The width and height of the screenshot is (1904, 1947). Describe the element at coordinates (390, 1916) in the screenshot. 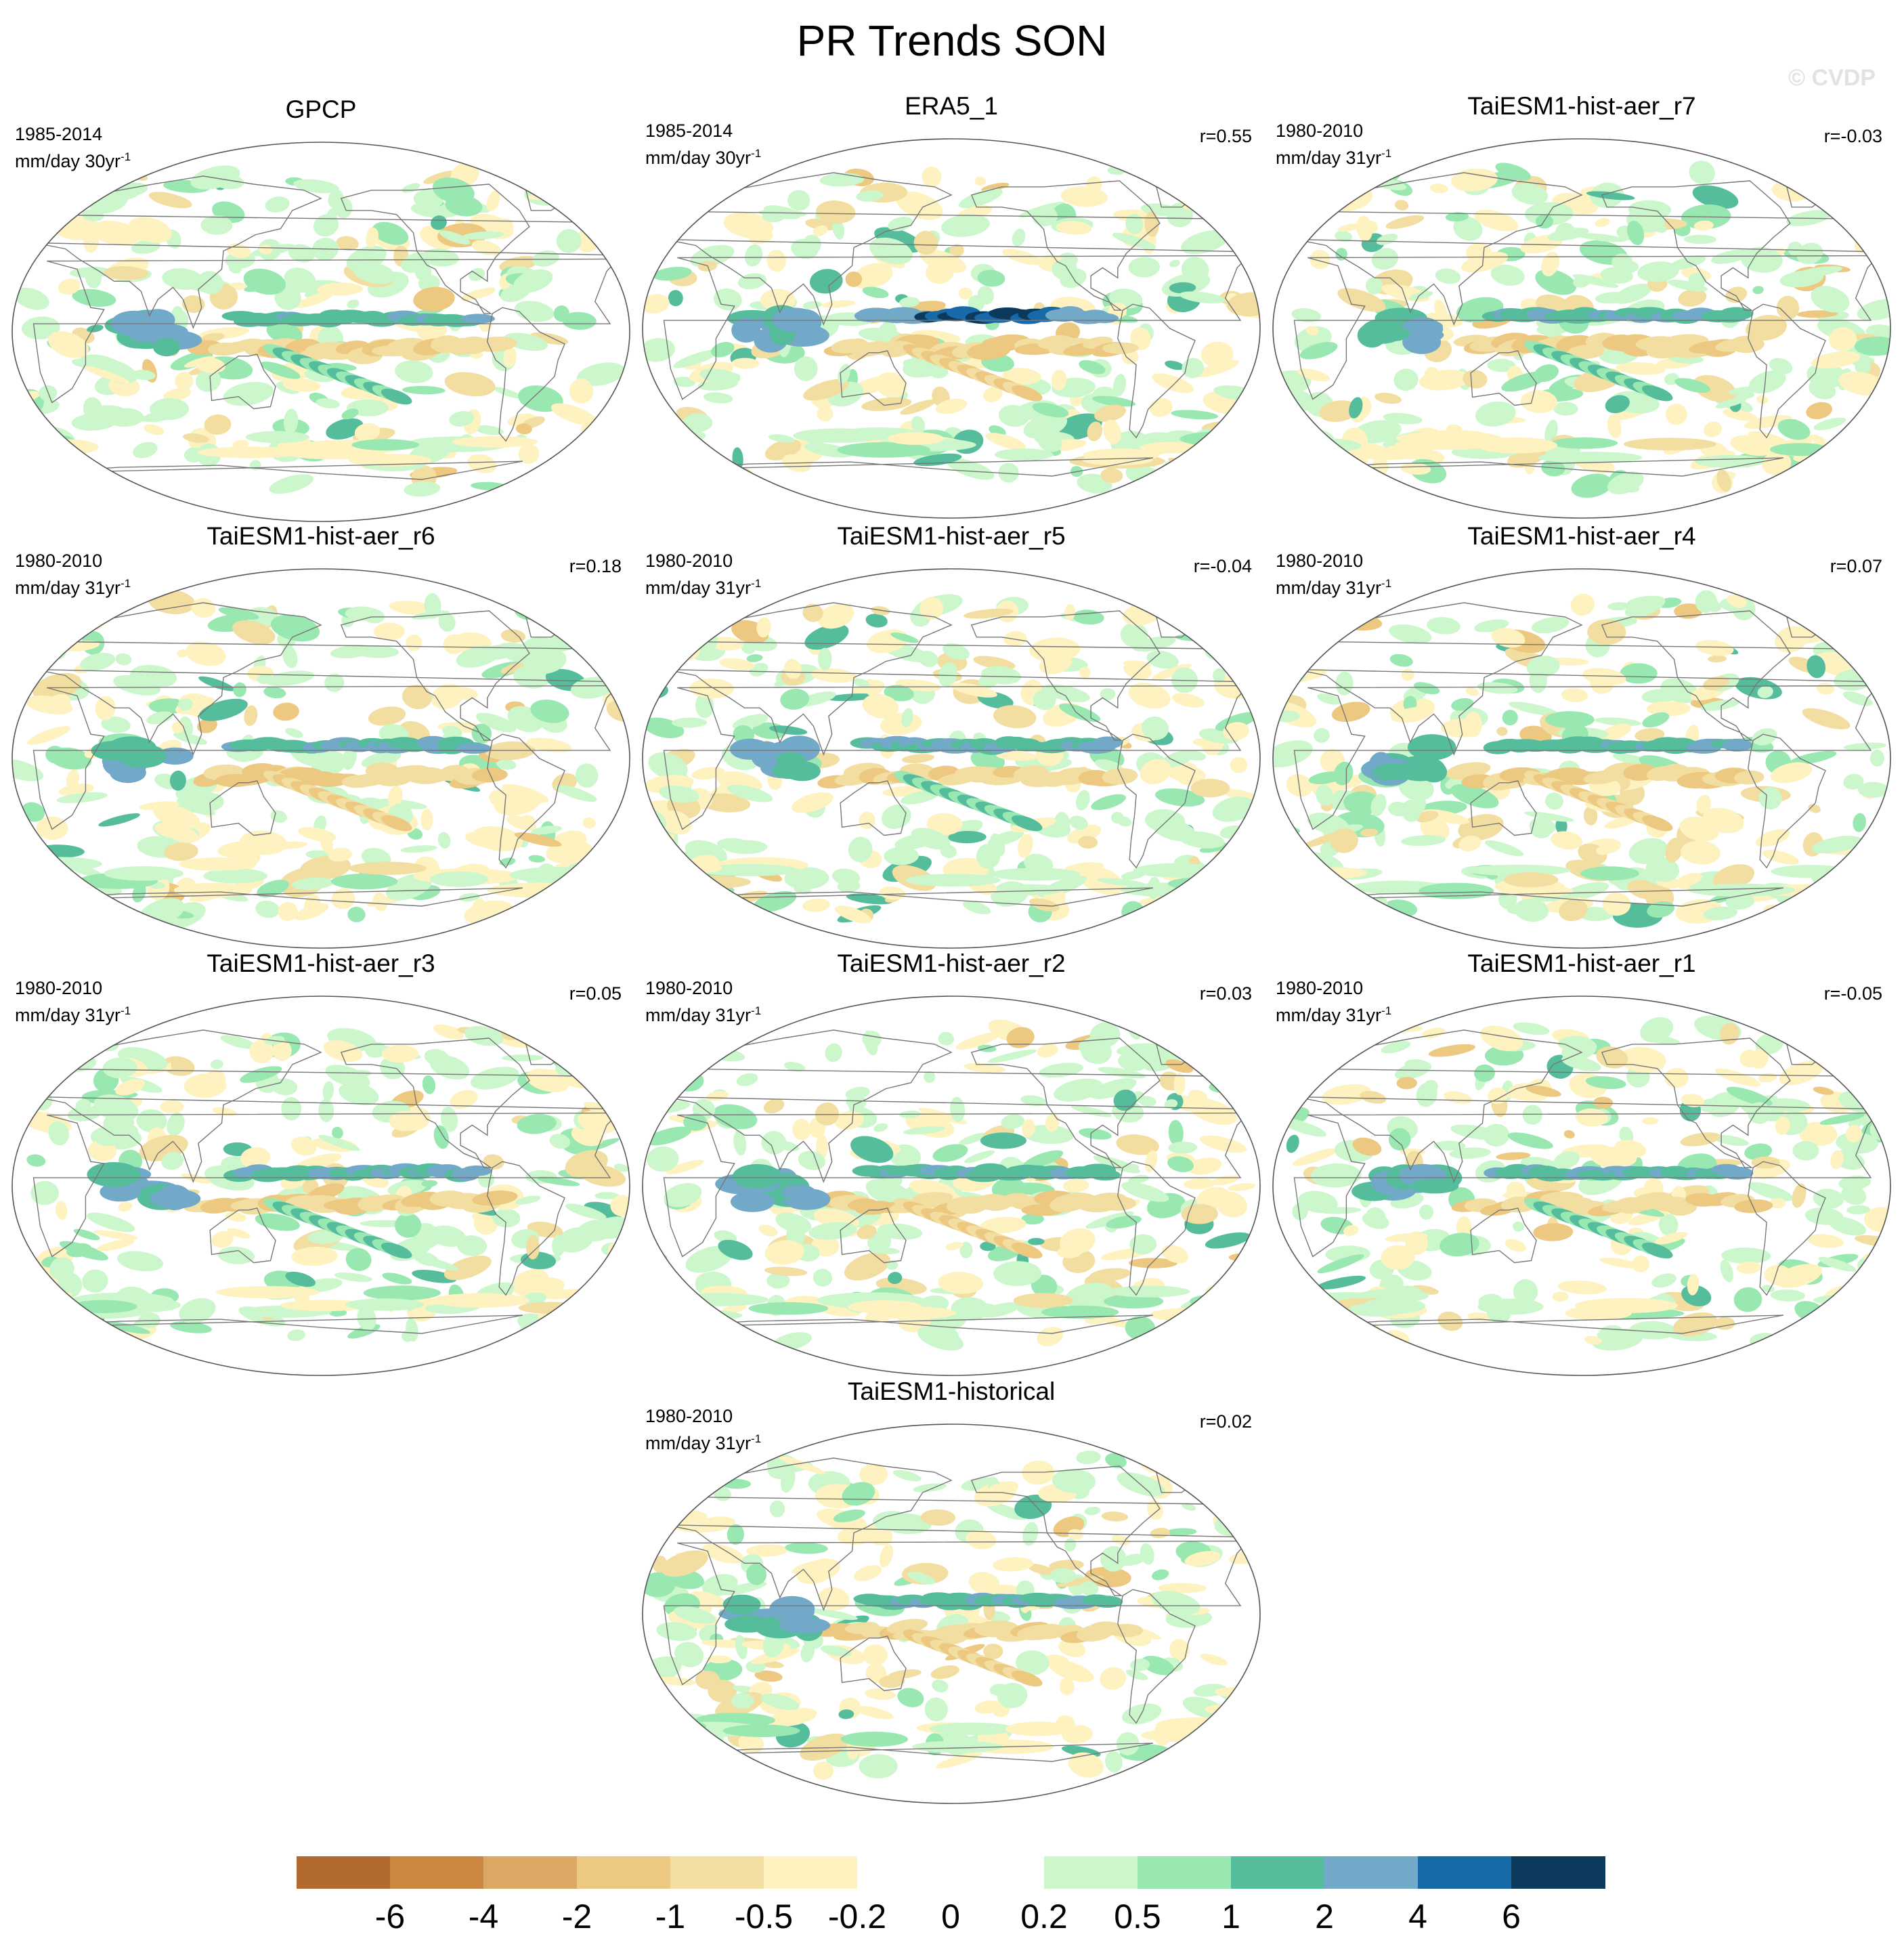

I see `colorbar-tick-label: -6` at that location.